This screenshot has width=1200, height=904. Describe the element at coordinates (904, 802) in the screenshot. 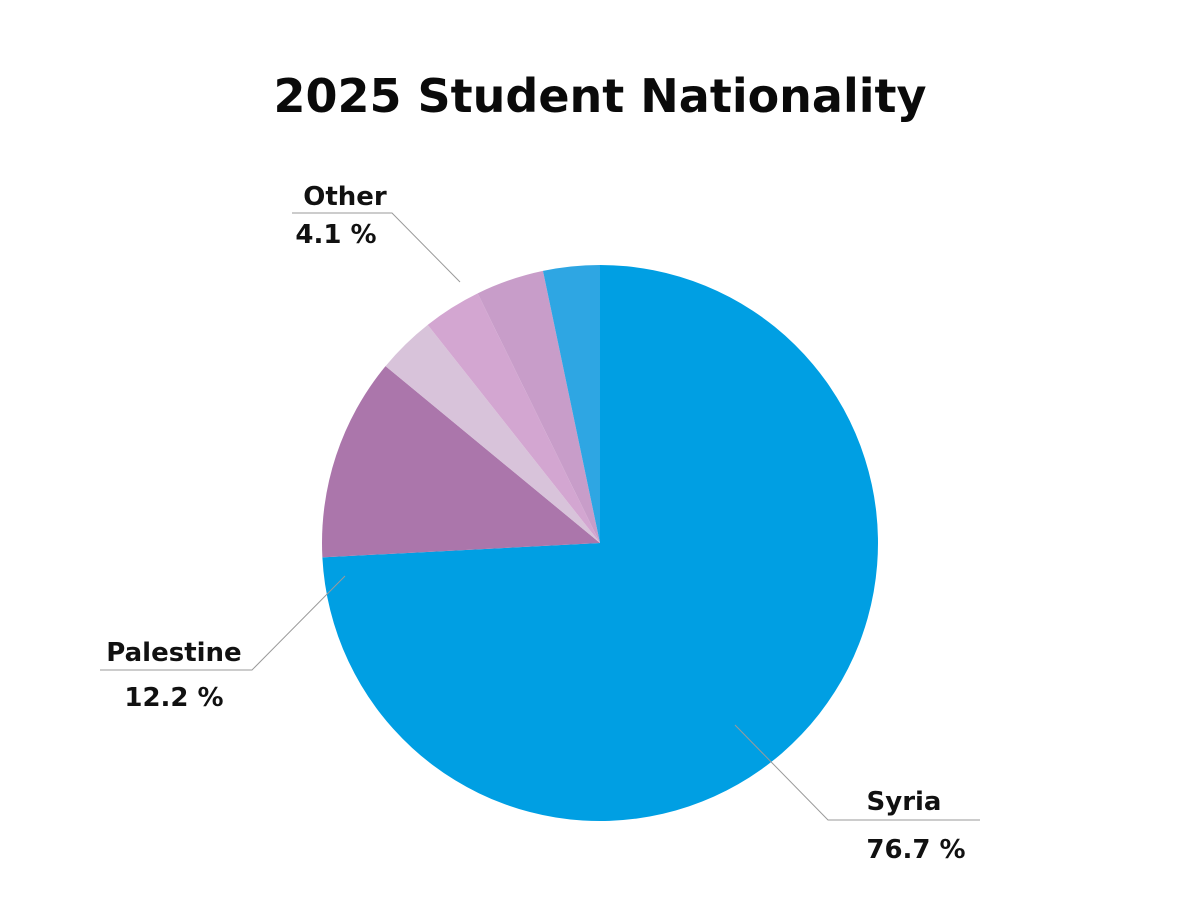

I see `syria-label: Syria` at that location.